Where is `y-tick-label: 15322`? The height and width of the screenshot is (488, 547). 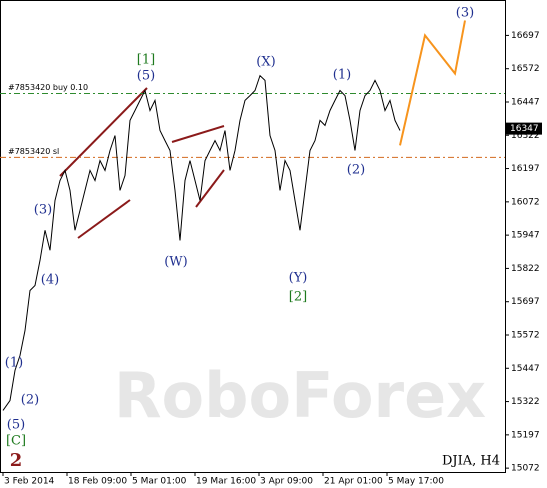 y-tick-label: 15322 is located at coordinates (525, 402).